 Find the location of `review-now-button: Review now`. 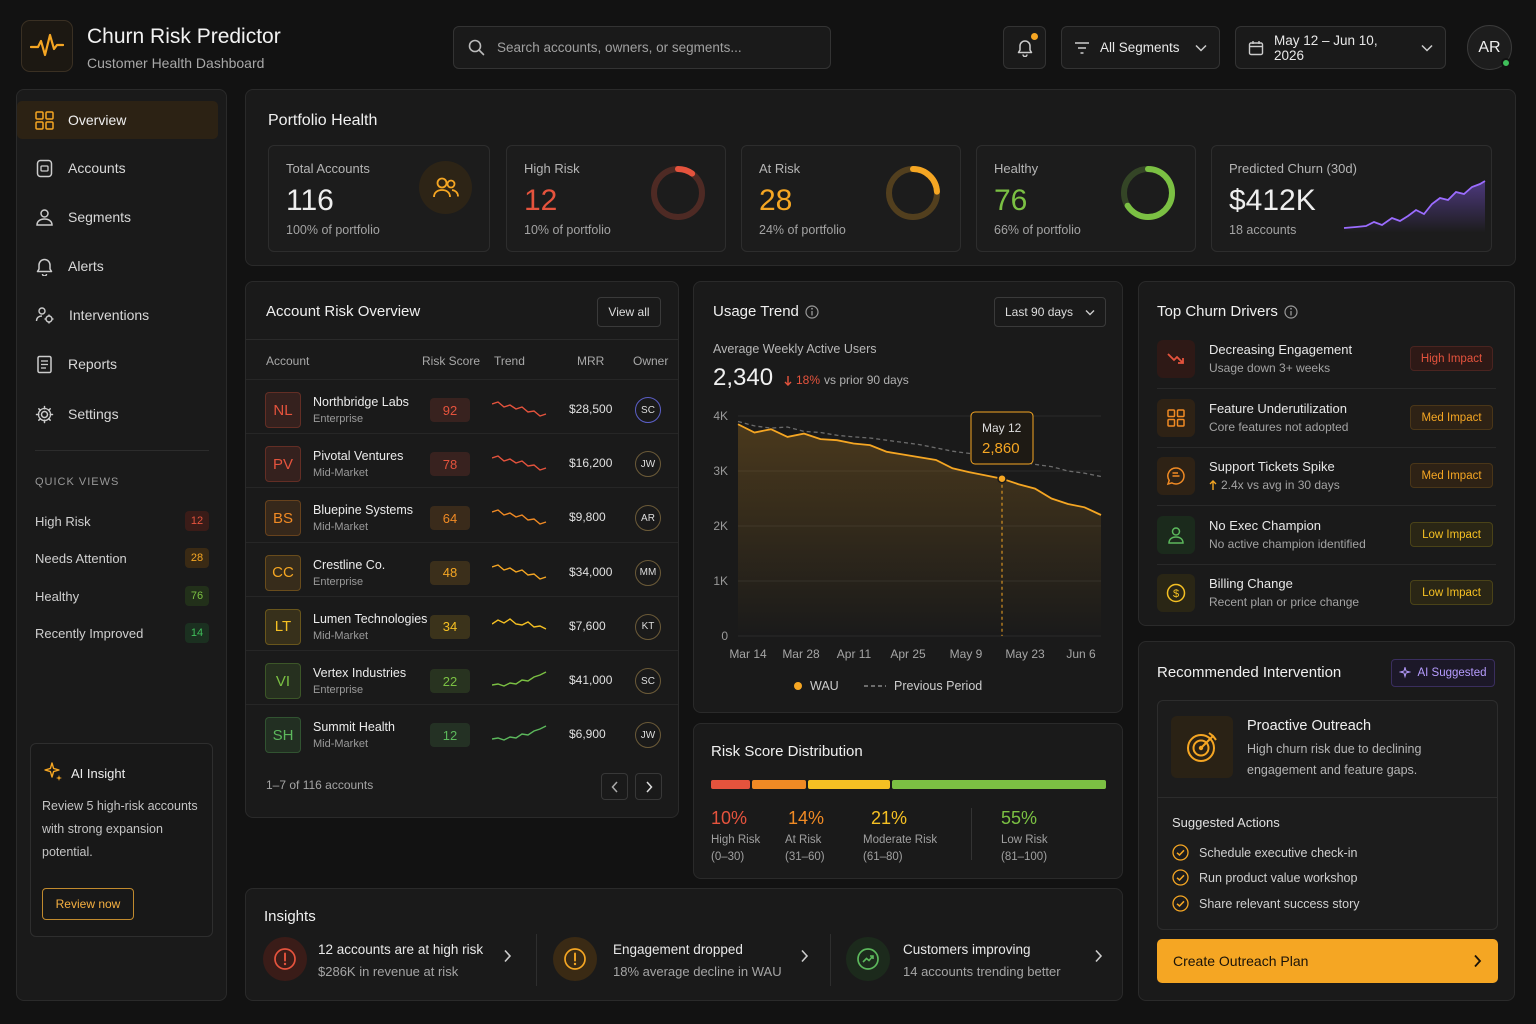

review-now-button: Review now is located at coordinates (88, 904).